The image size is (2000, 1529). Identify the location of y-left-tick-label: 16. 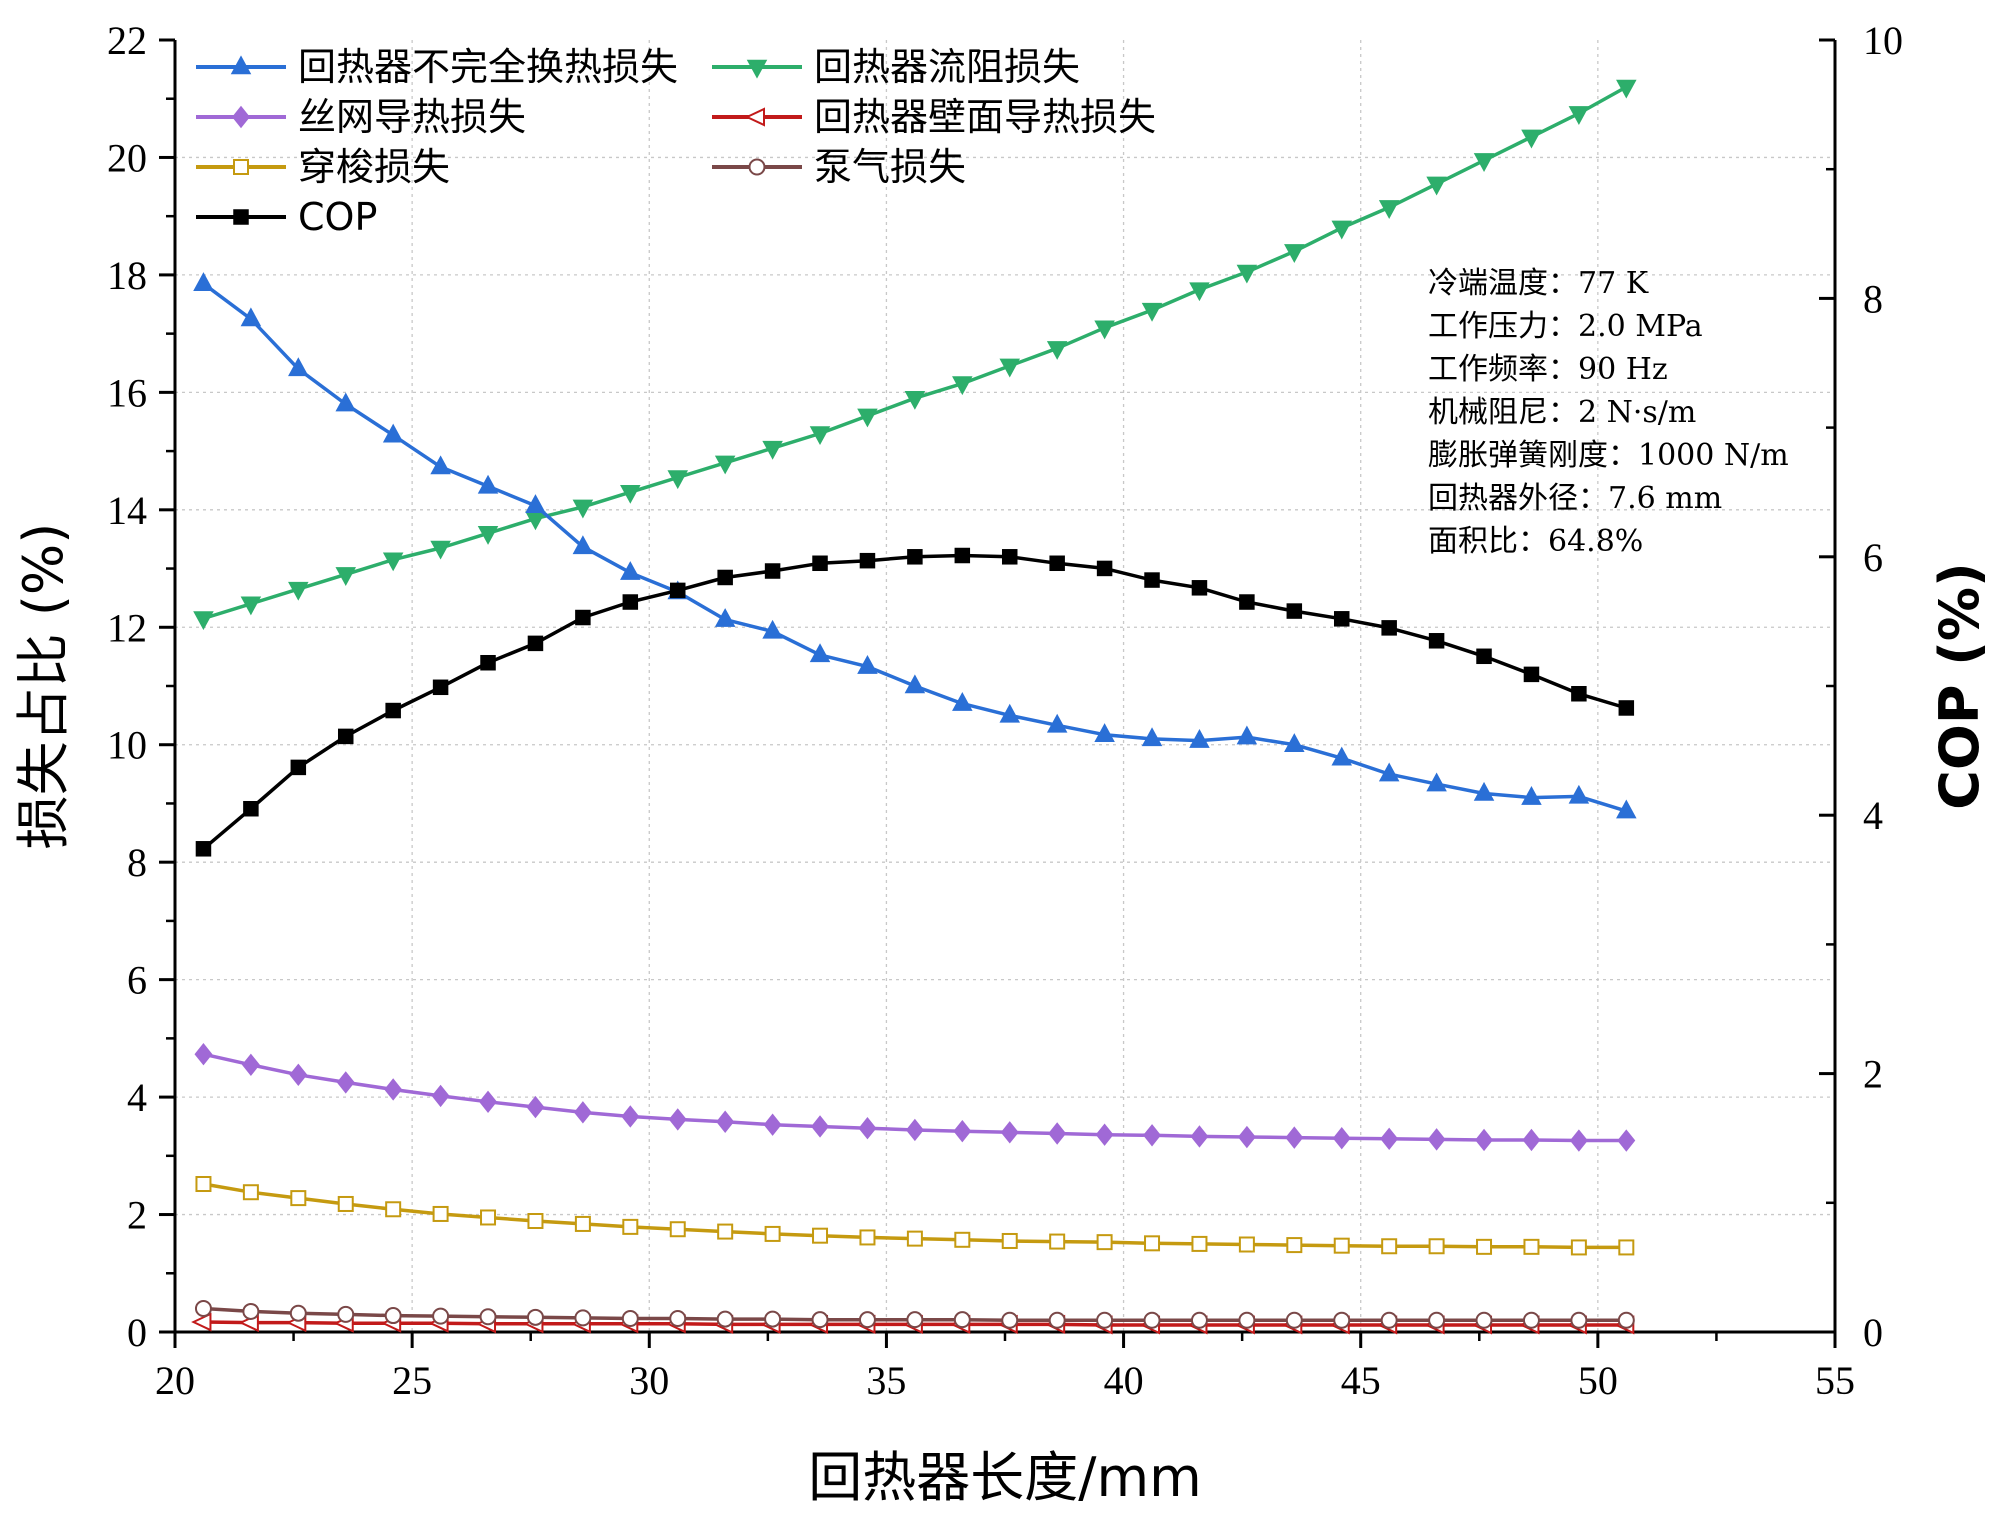
(127, 392).